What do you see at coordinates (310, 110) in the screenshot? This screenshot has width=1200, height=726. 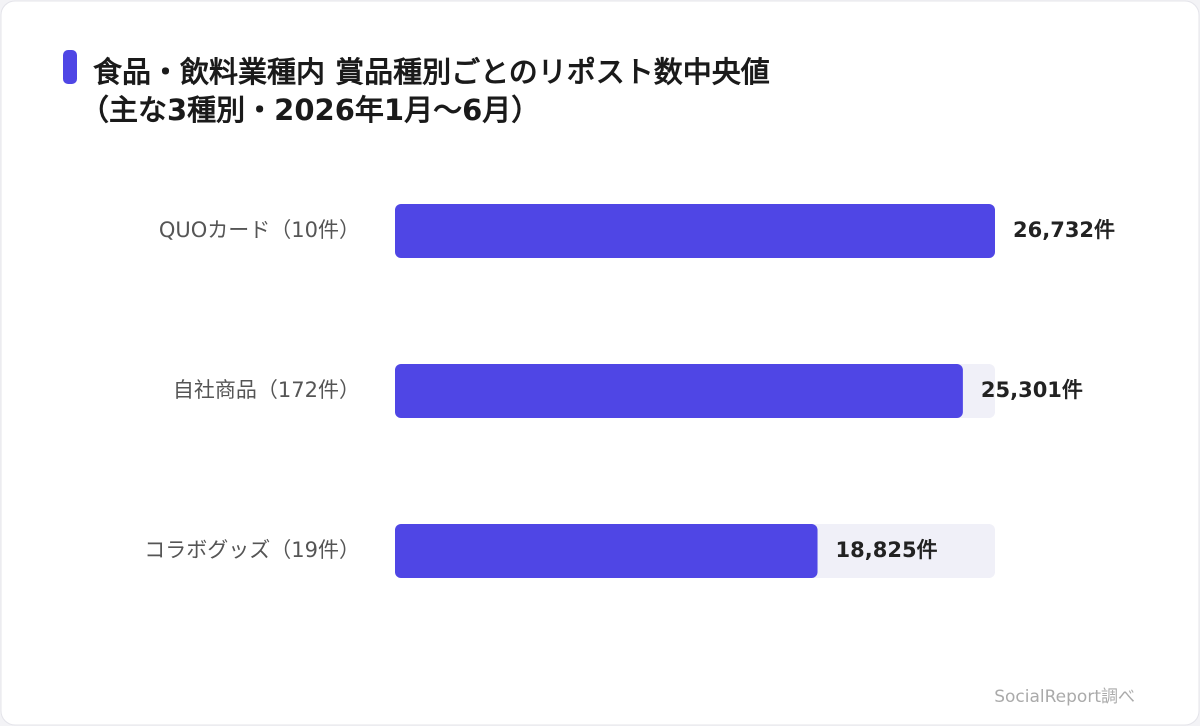 I see `chart-subtitle: （主な3種別・2026年1月〜6月）` at bounding box center [310, 110].